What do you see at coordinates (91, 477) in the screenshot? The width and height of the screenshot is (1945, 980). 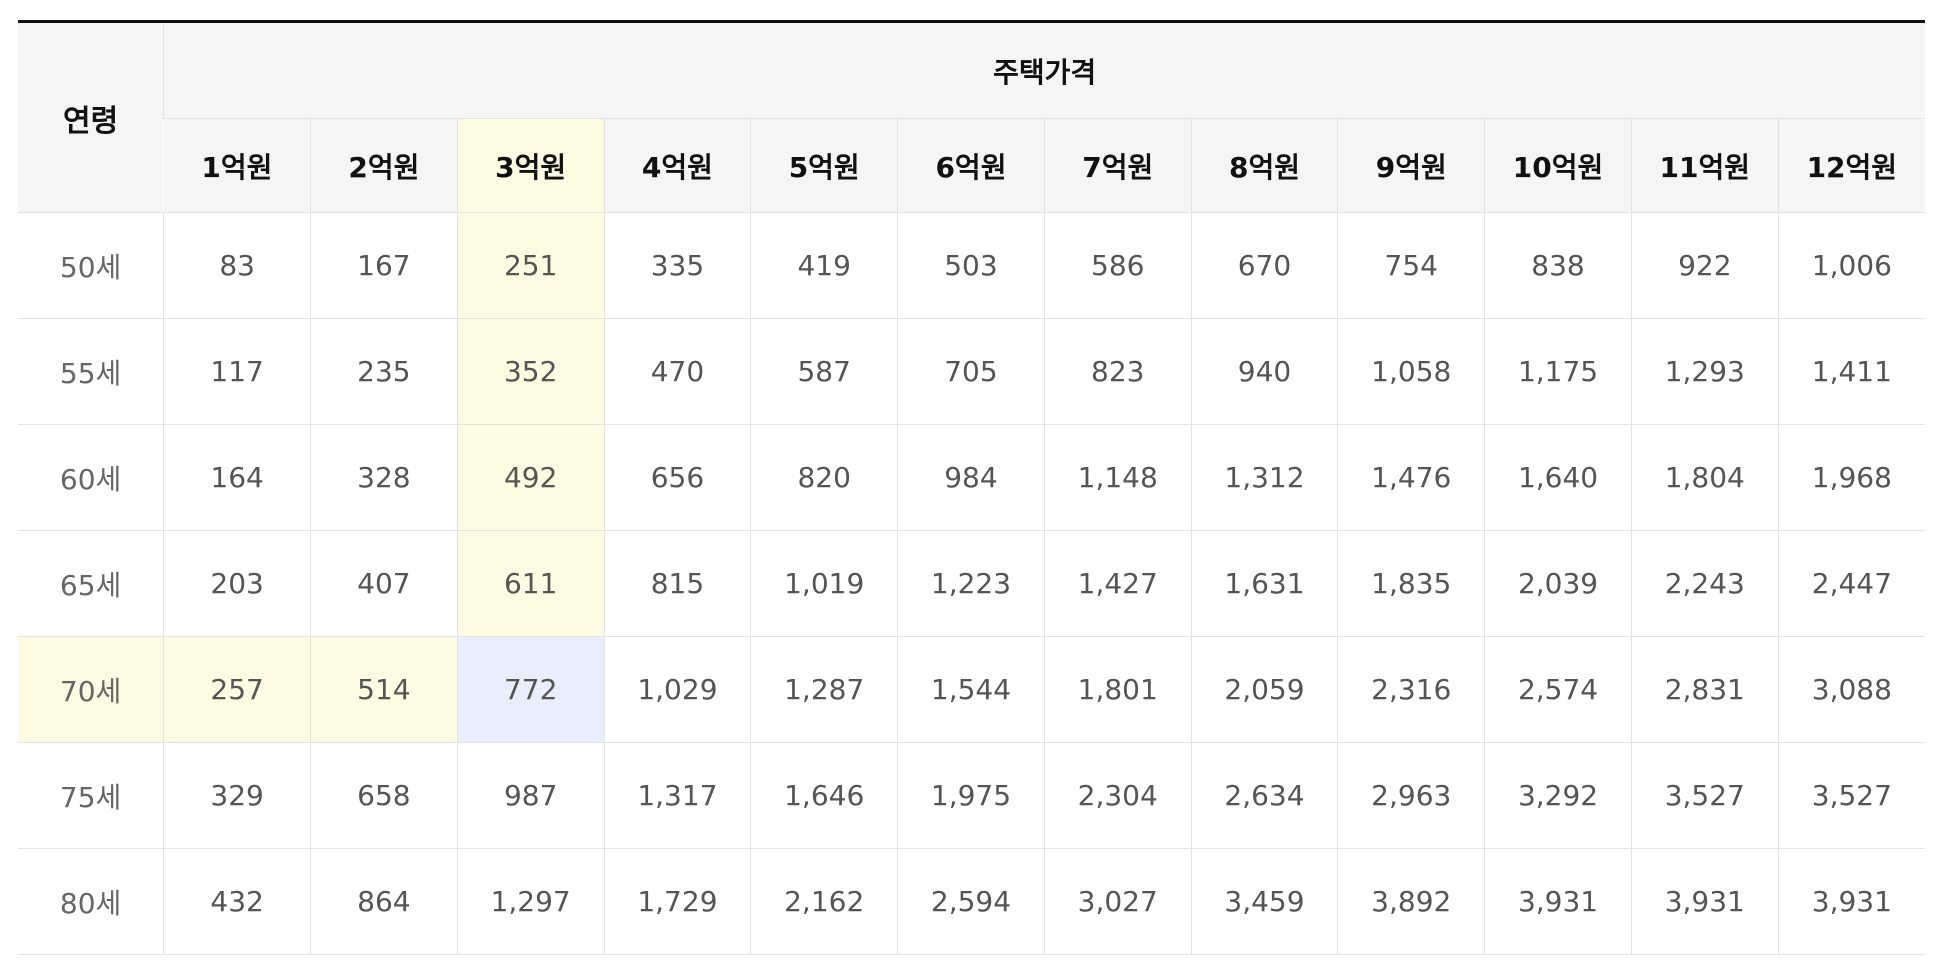 I see `age-cell: 60세` at bounding box center [91, 477].